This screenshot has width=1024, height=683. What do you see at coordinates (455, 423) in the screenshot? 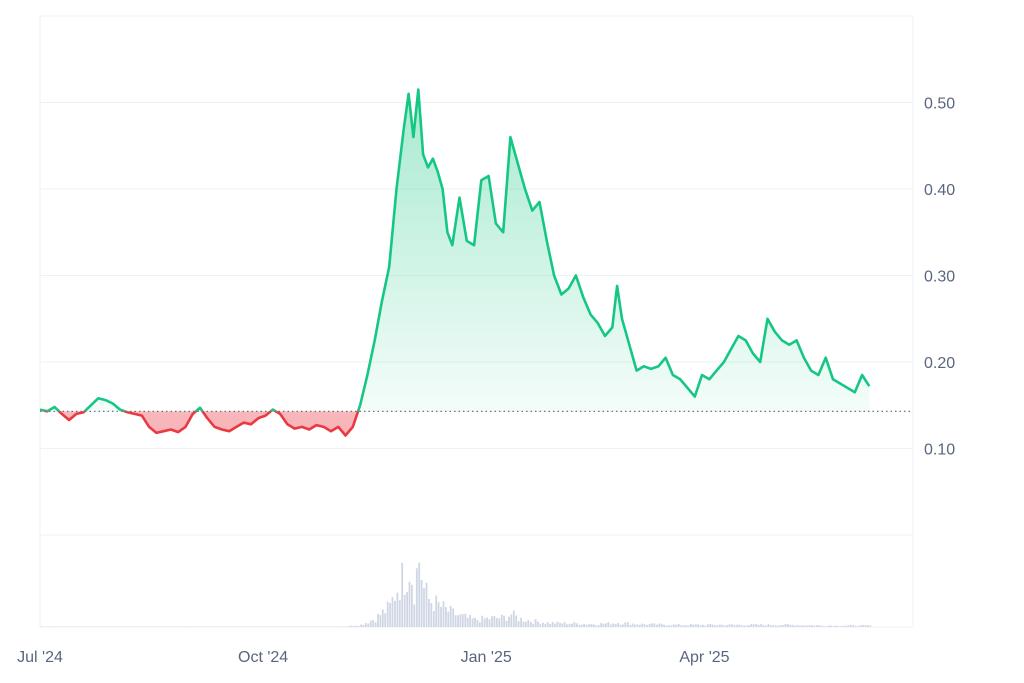
I see `area-below-baseline` at bounding box center [455, 423].